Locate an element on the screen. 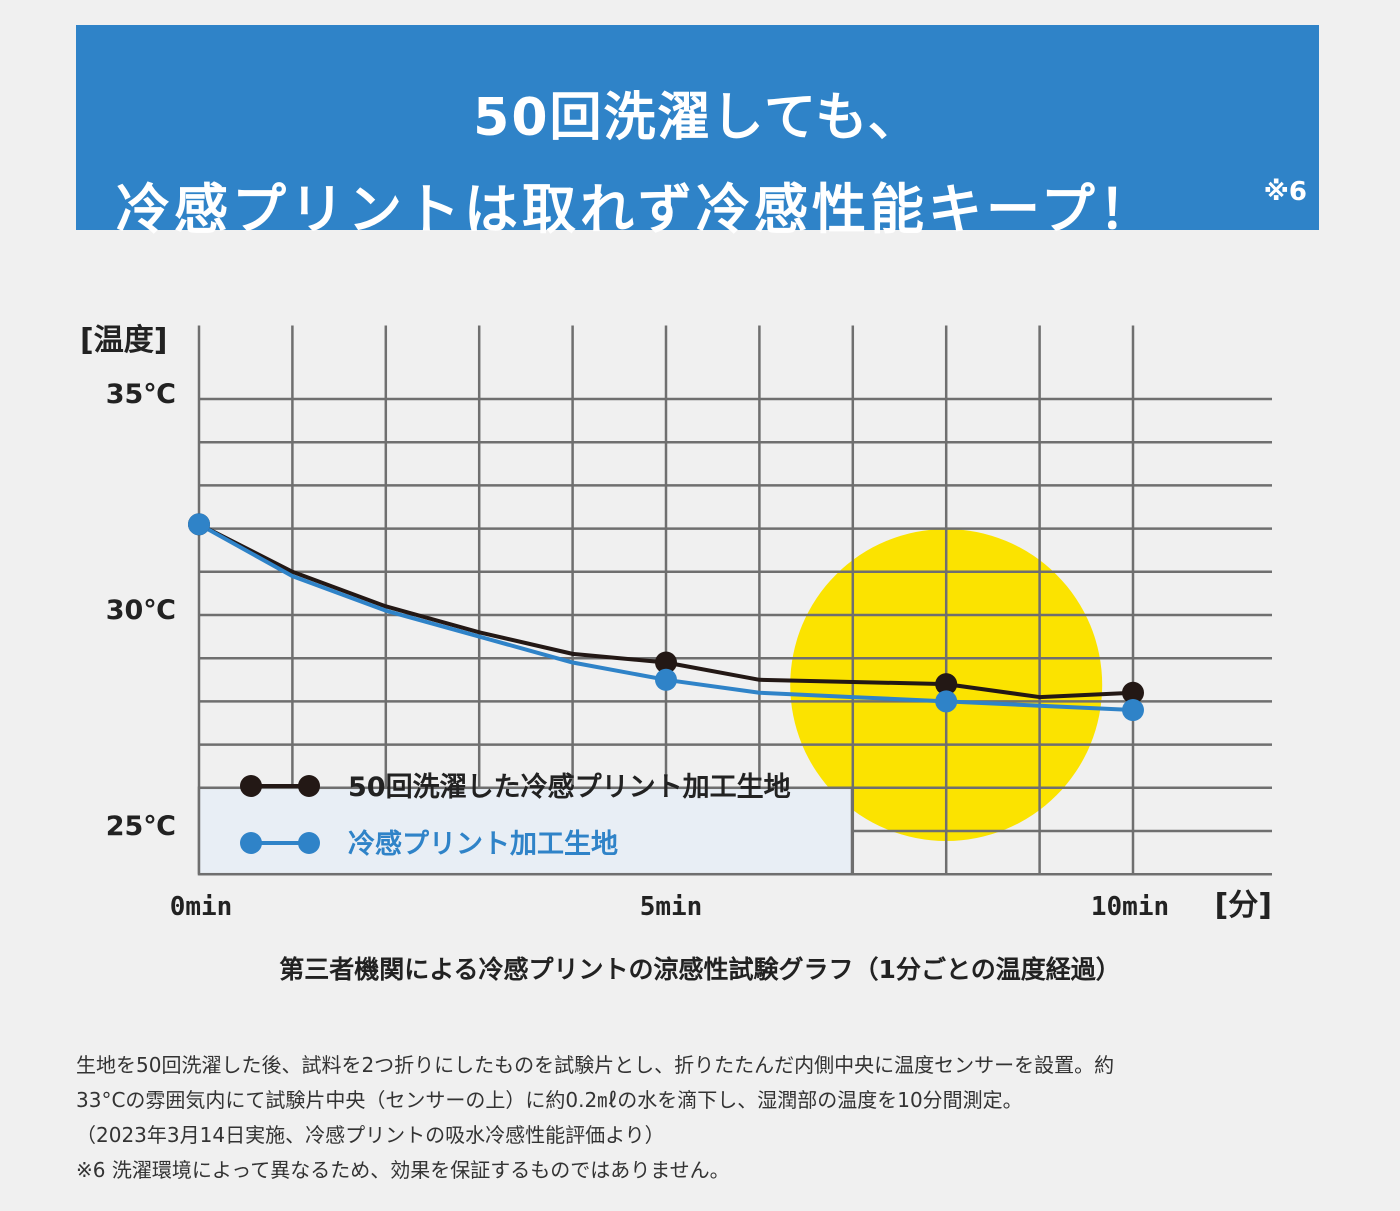  x-tick-label: 0min is located at coordinates (201, 907).